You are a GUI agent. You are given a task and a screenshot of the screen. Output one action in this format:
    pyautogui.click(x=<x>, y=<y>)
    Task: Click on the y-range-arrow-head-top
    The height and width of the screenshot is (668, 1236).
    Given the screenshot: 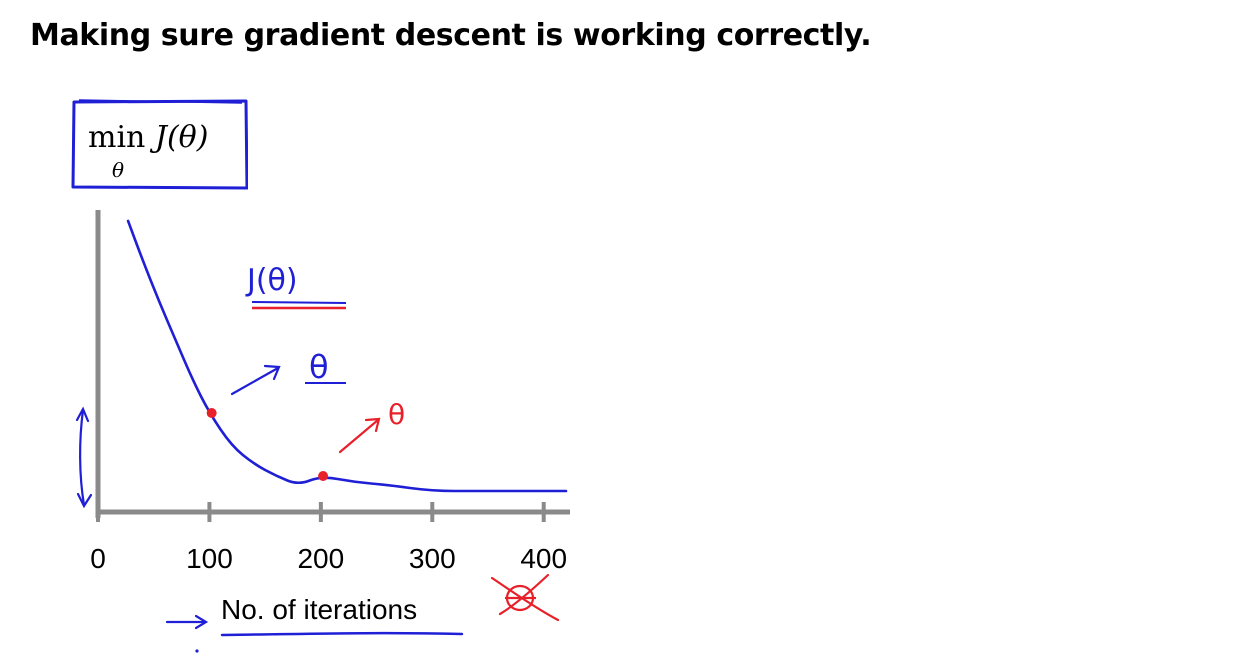 What is the action you would take?
    pyautogui.click(x=82, y=414)
    